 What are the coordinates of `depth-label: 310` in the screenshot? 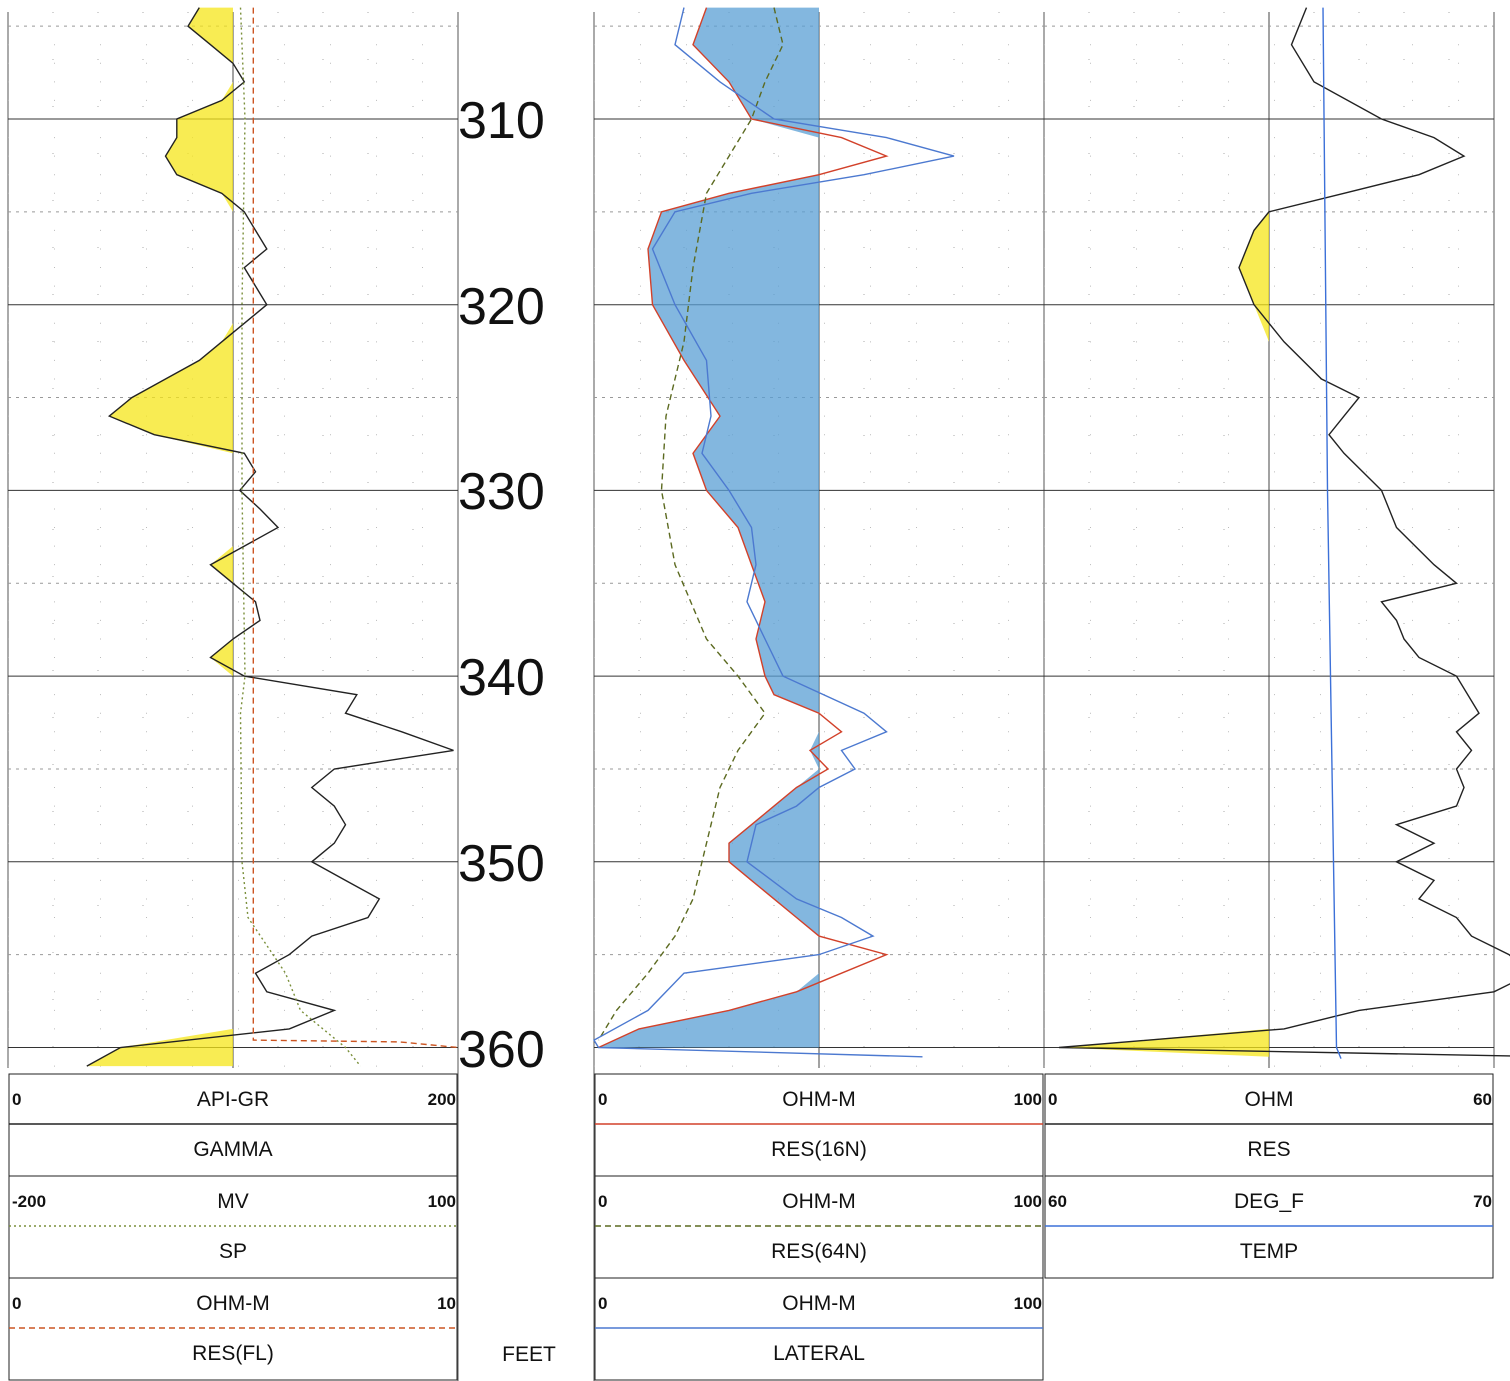 It's located at (501, 121).